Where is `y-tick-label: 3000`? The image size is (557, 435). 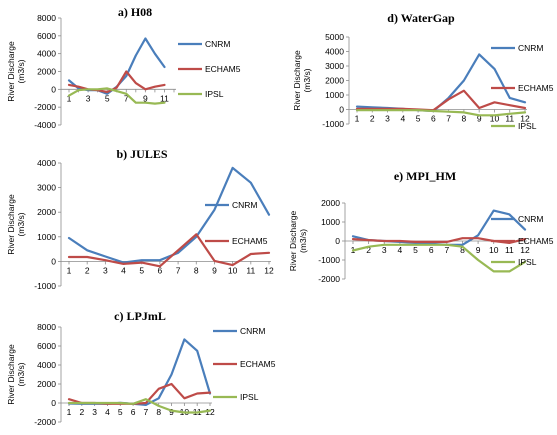 y-tick-label: 3000 is located at coordinates (334, 66).